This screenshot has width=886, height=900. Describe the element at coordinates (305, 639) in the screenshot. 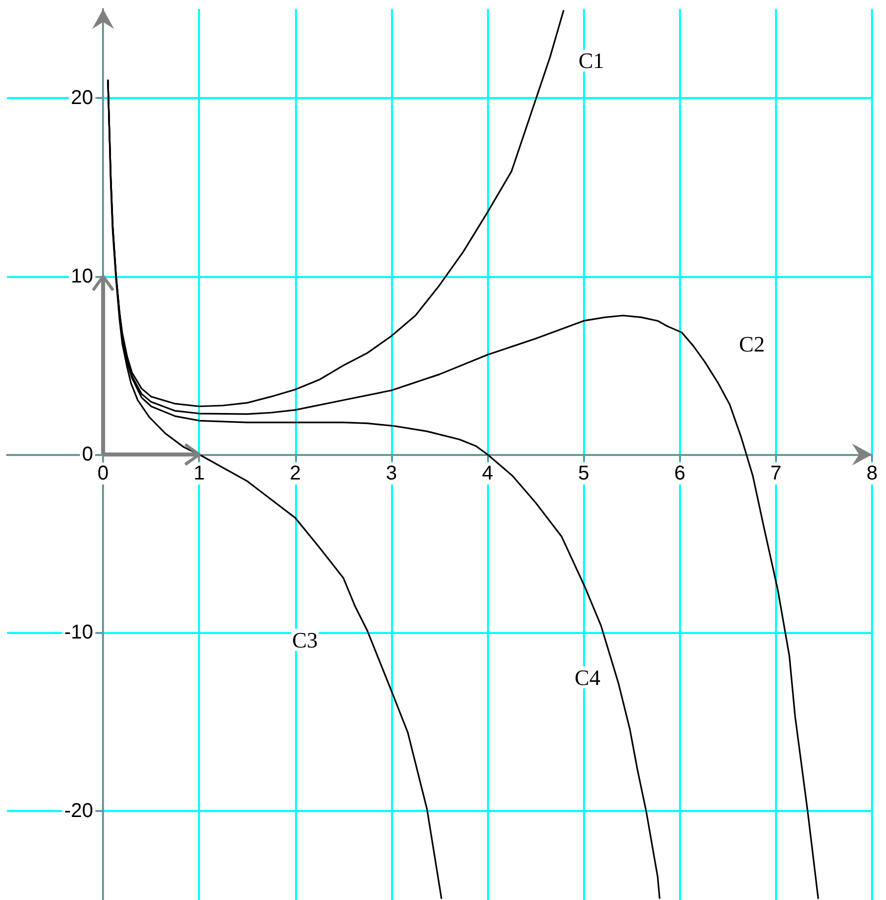

I see `annotation: C3` at that location.